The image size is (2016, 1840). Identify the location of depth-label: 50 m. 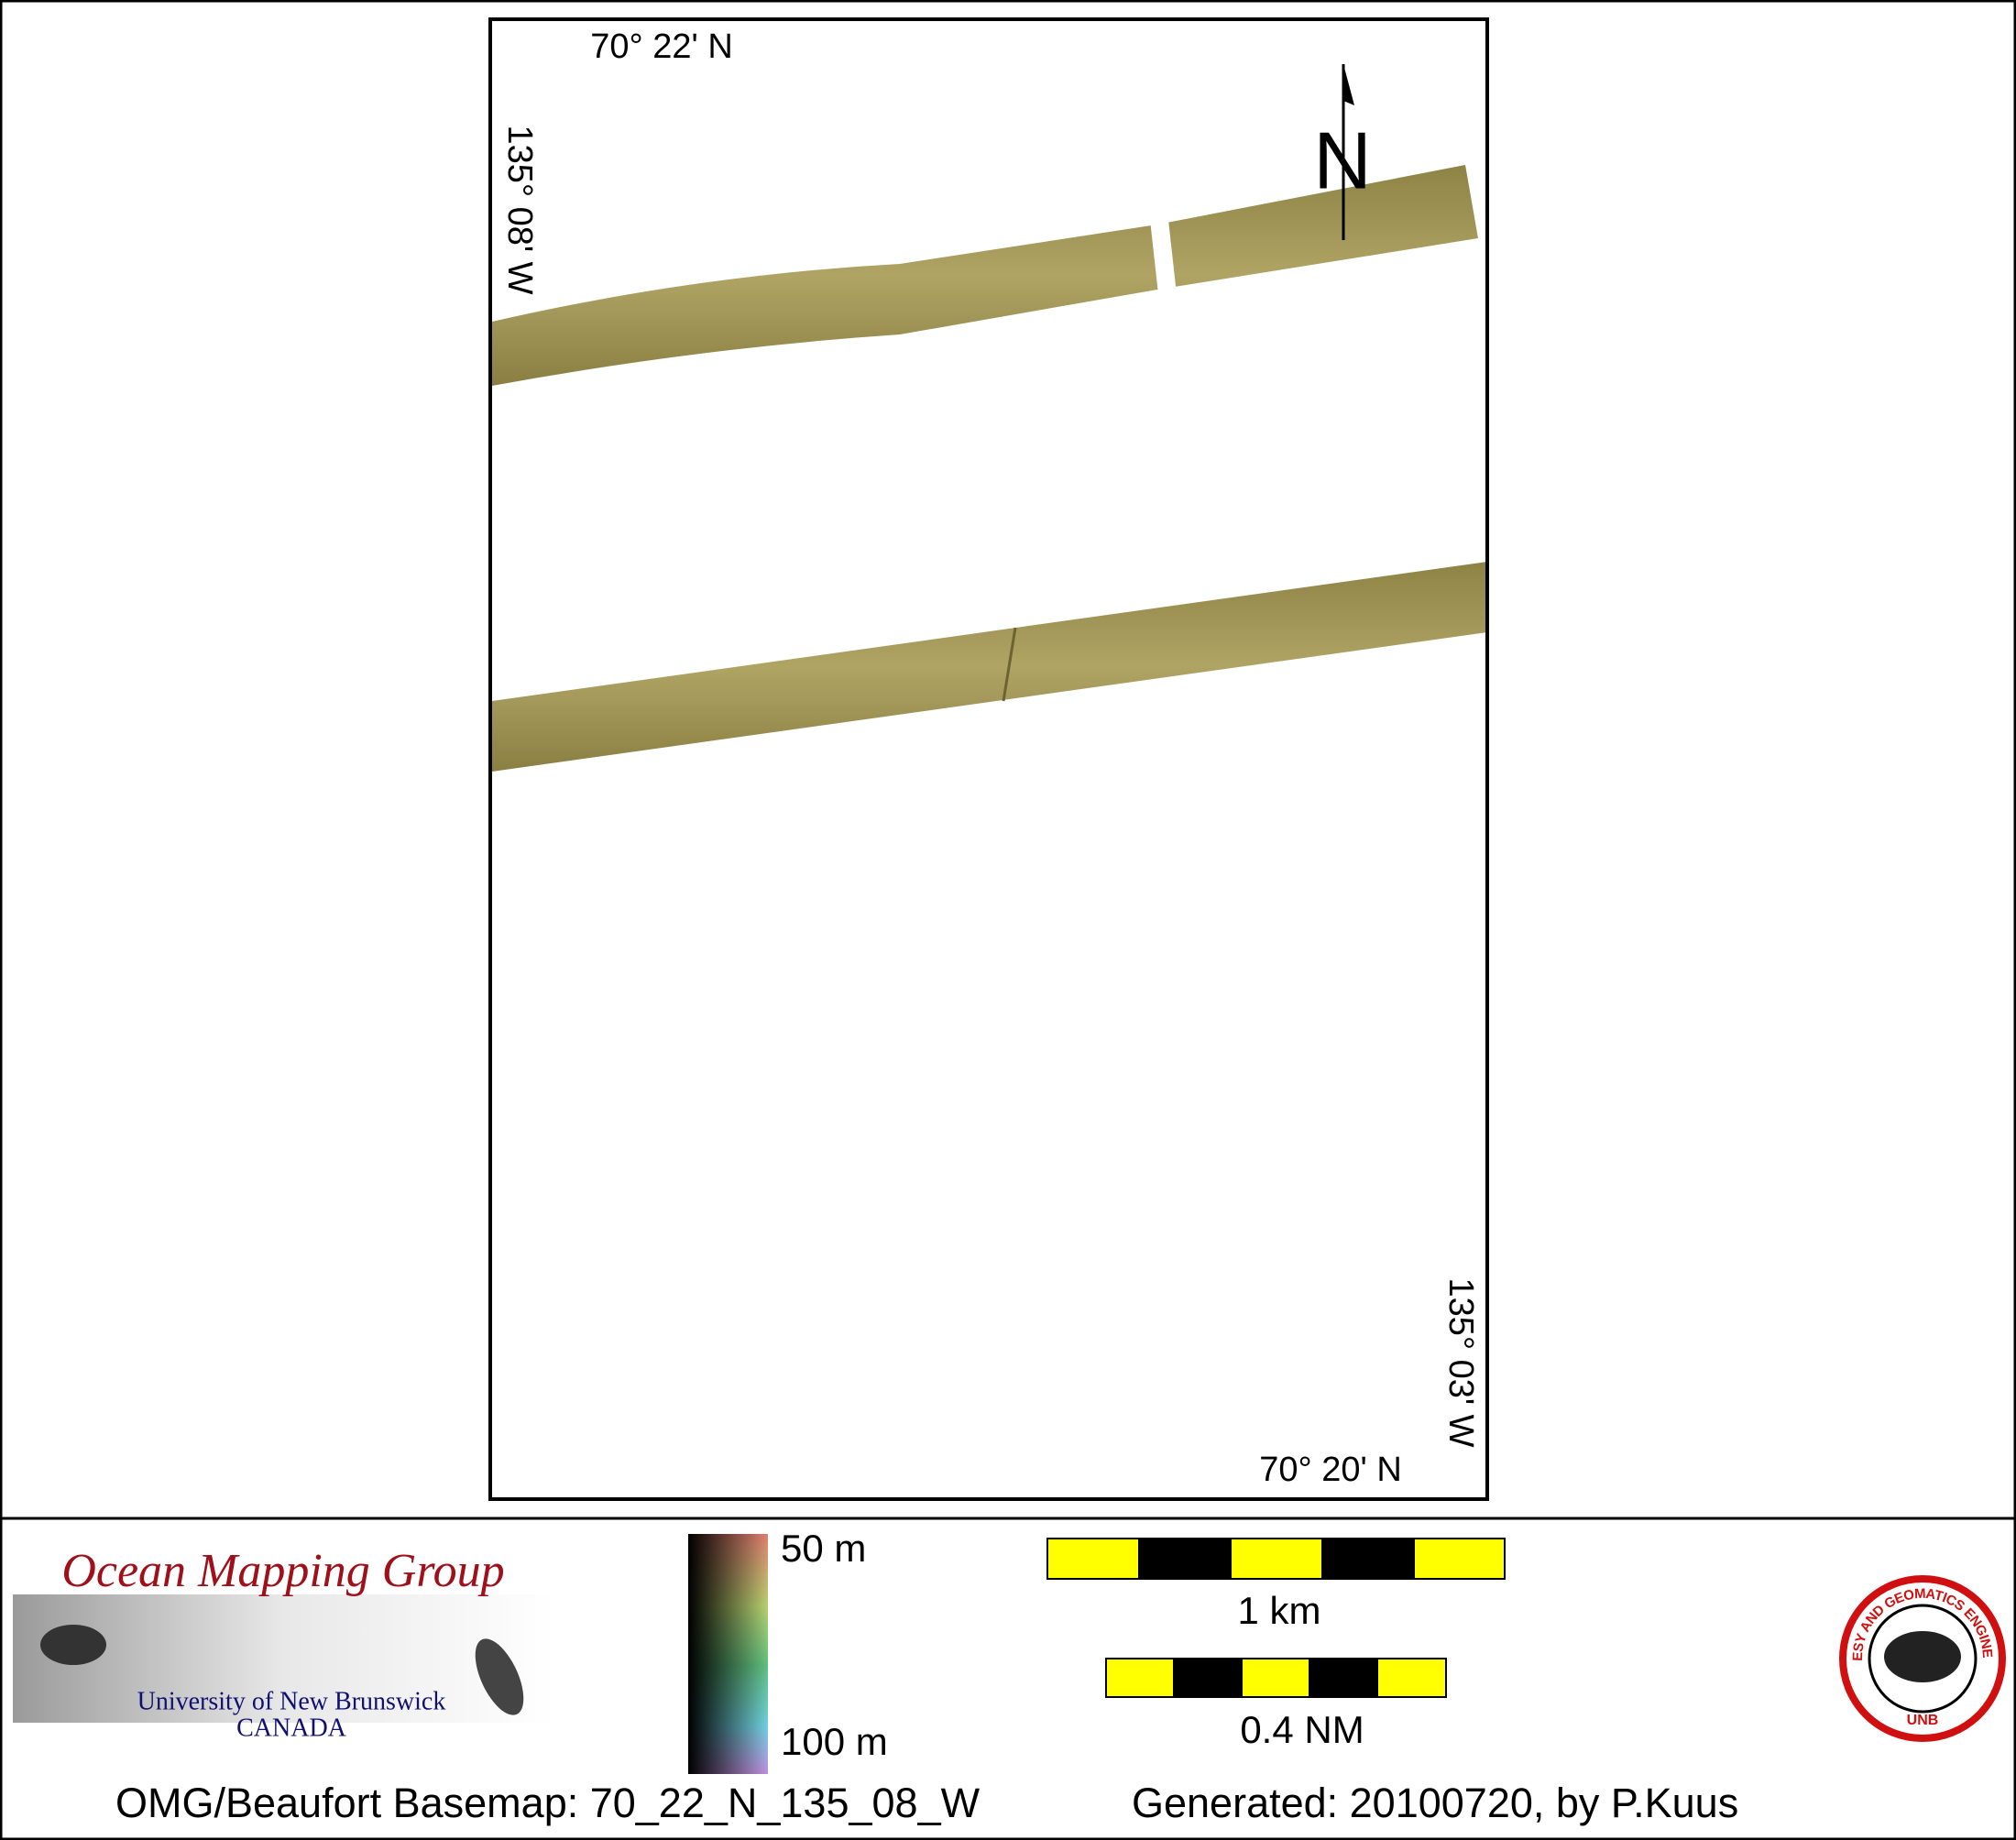
(823, 1548).